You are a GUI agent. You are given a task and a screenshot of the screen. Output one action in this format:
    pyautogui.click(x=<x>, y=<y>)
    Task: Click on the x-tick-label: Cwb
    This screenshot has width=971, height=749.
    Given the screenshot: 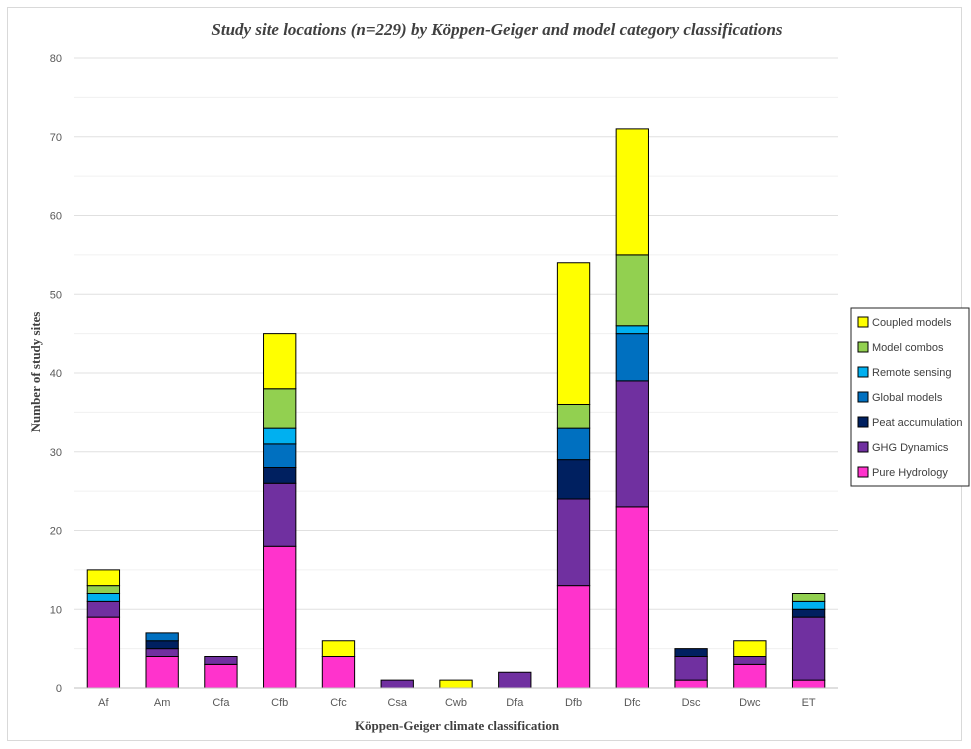 What is the action you would take?
    pyautogui.click(x=456, y=703)
    